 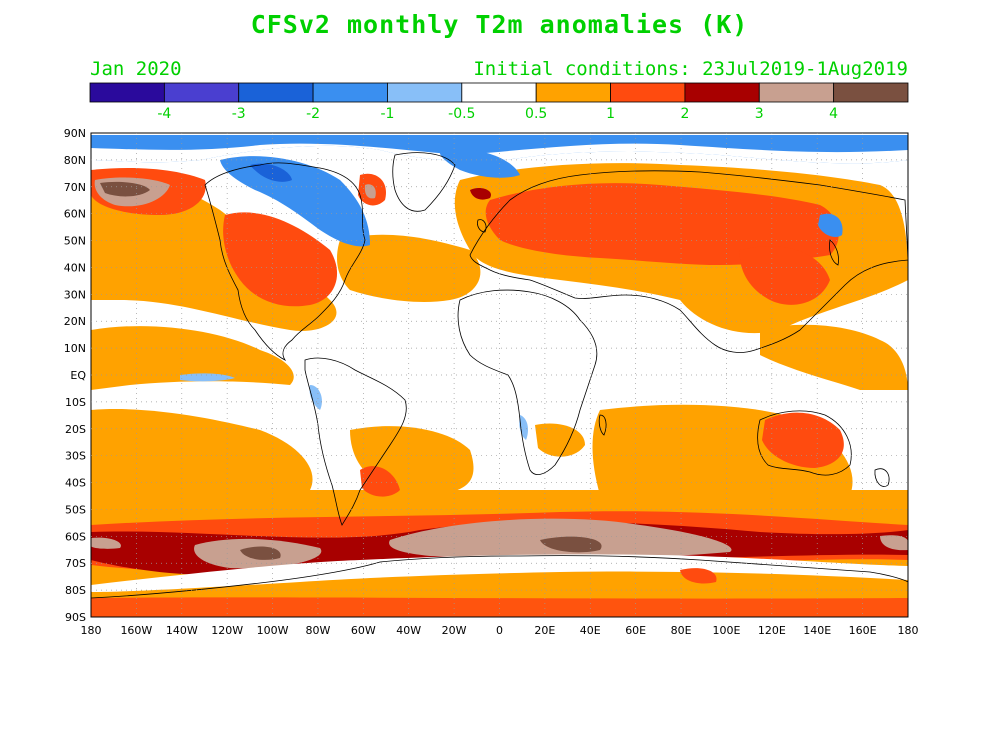 I want to click on lon-label: 120W, so click(x=227, y=630).